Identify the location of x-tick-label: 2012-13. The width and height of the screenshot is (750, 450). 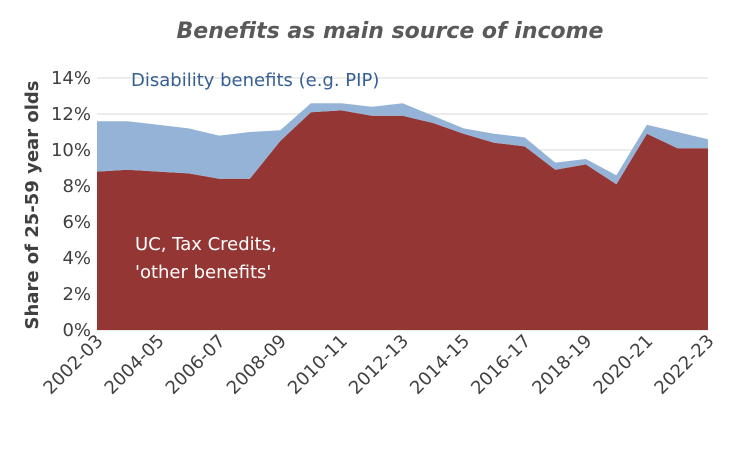
(379, 365).